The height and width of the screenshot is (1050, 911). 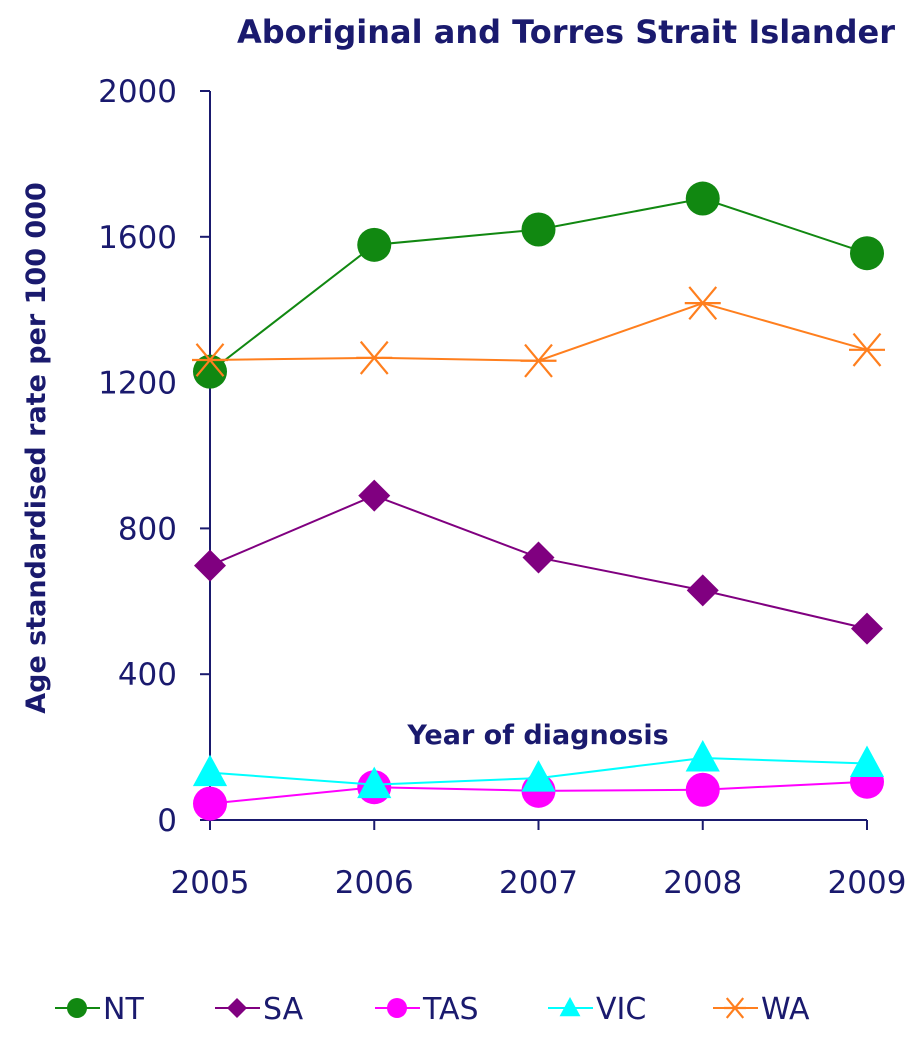 I want to click on legend-marker-sa, so click(x=237, y=1008).